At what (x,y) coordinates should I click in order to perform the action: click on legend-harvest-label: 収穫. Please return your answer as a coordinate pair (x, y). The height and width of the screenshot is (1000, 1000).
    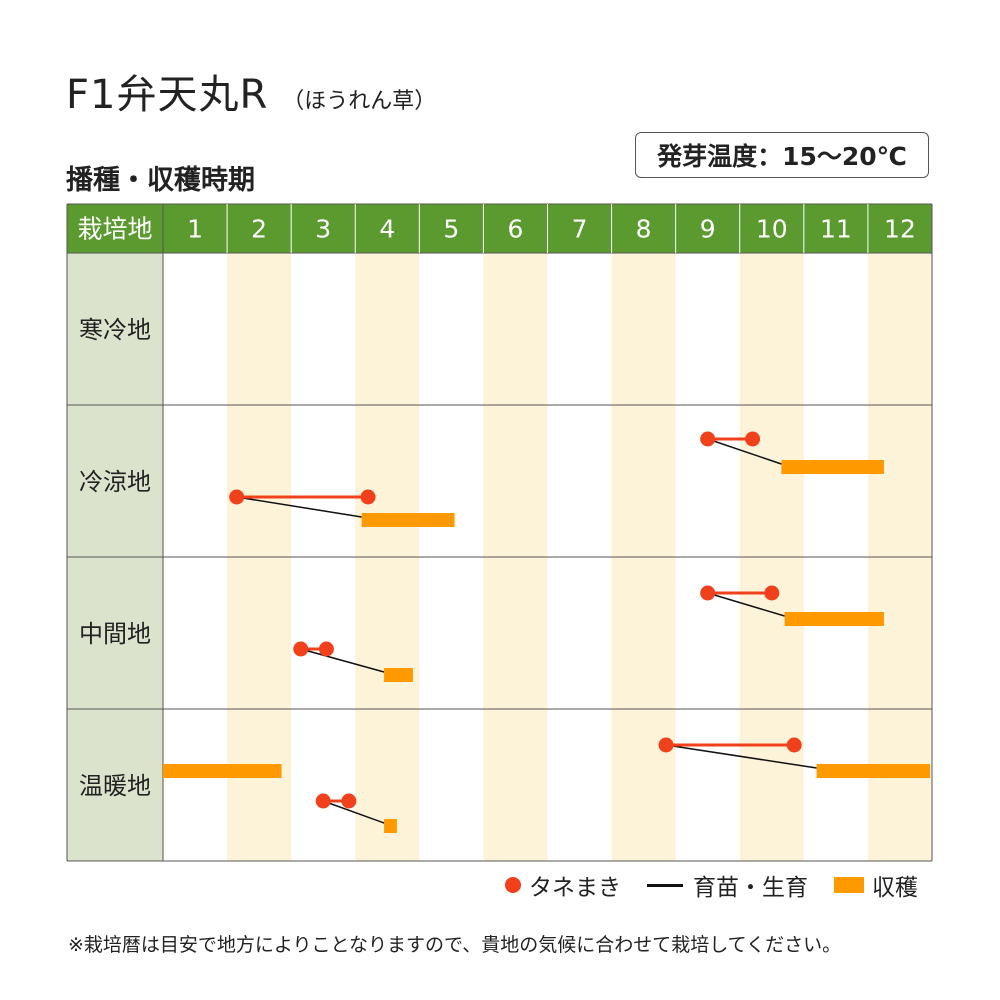
    Looking at the image, I should click on (895, 888).